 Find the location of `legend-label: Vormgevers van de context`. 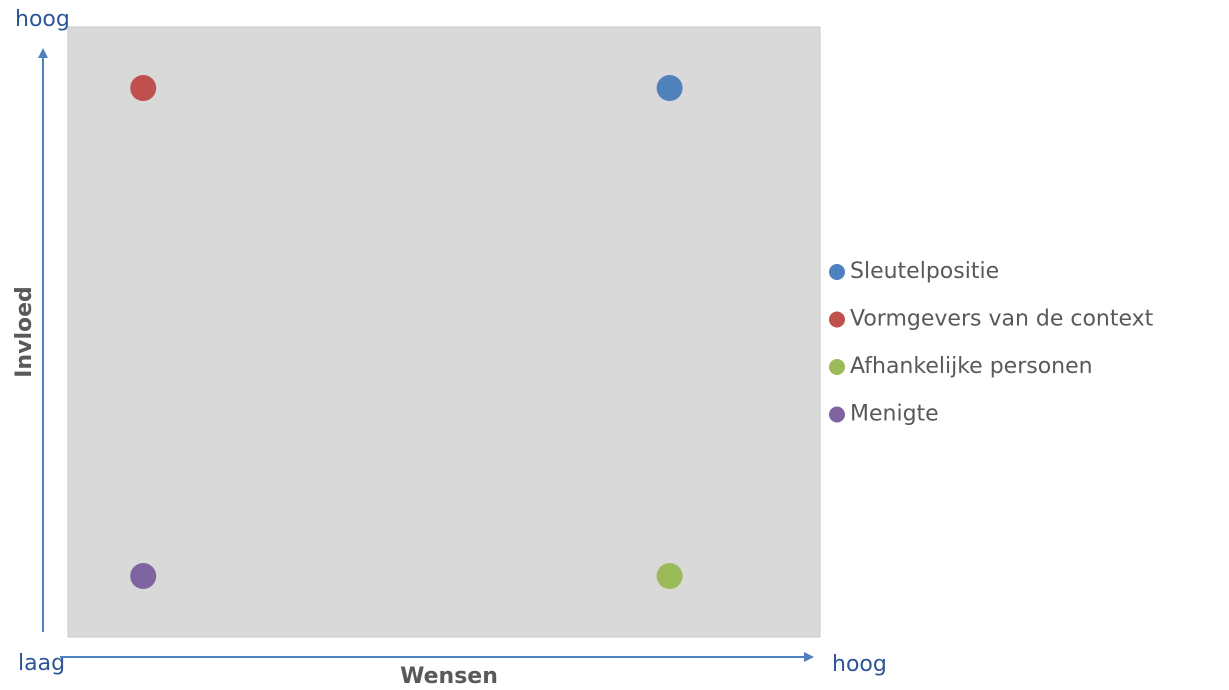

legend-label: Vormgevers van de context is located at coordinates (1002, 319).